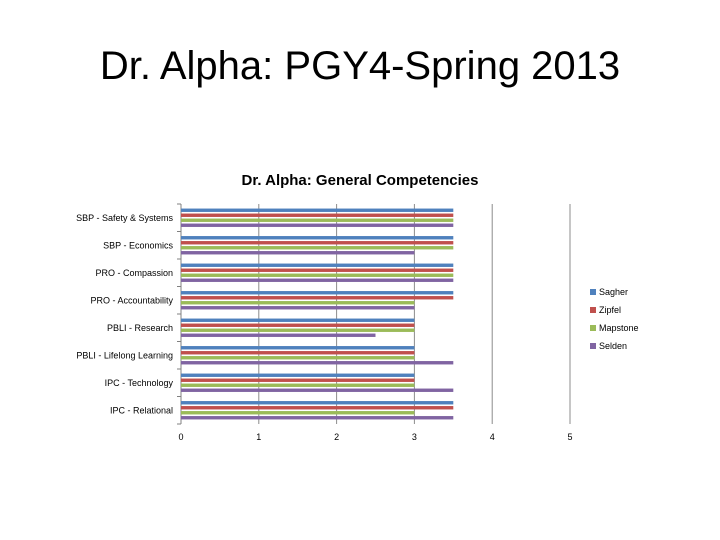 The height and width of the screenshot is (540, 720). Describe the element at coordinates (613, 292) in the screenshot. I see `legend-label: Sagher` at that location.